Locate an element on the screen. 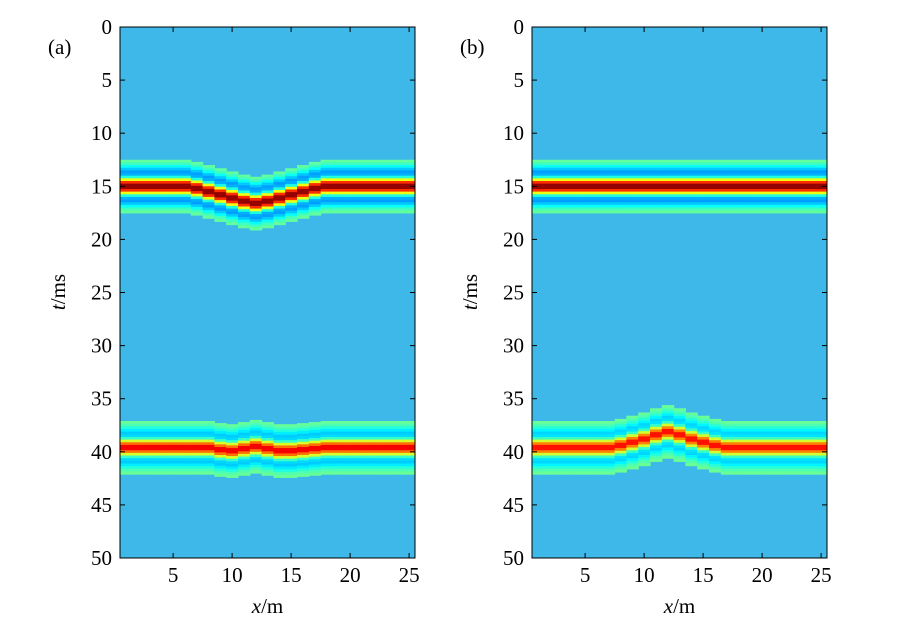 The width and height of the screenshot is (900, 641). y-tick-label: 15 is located at coordinates (513, 186).